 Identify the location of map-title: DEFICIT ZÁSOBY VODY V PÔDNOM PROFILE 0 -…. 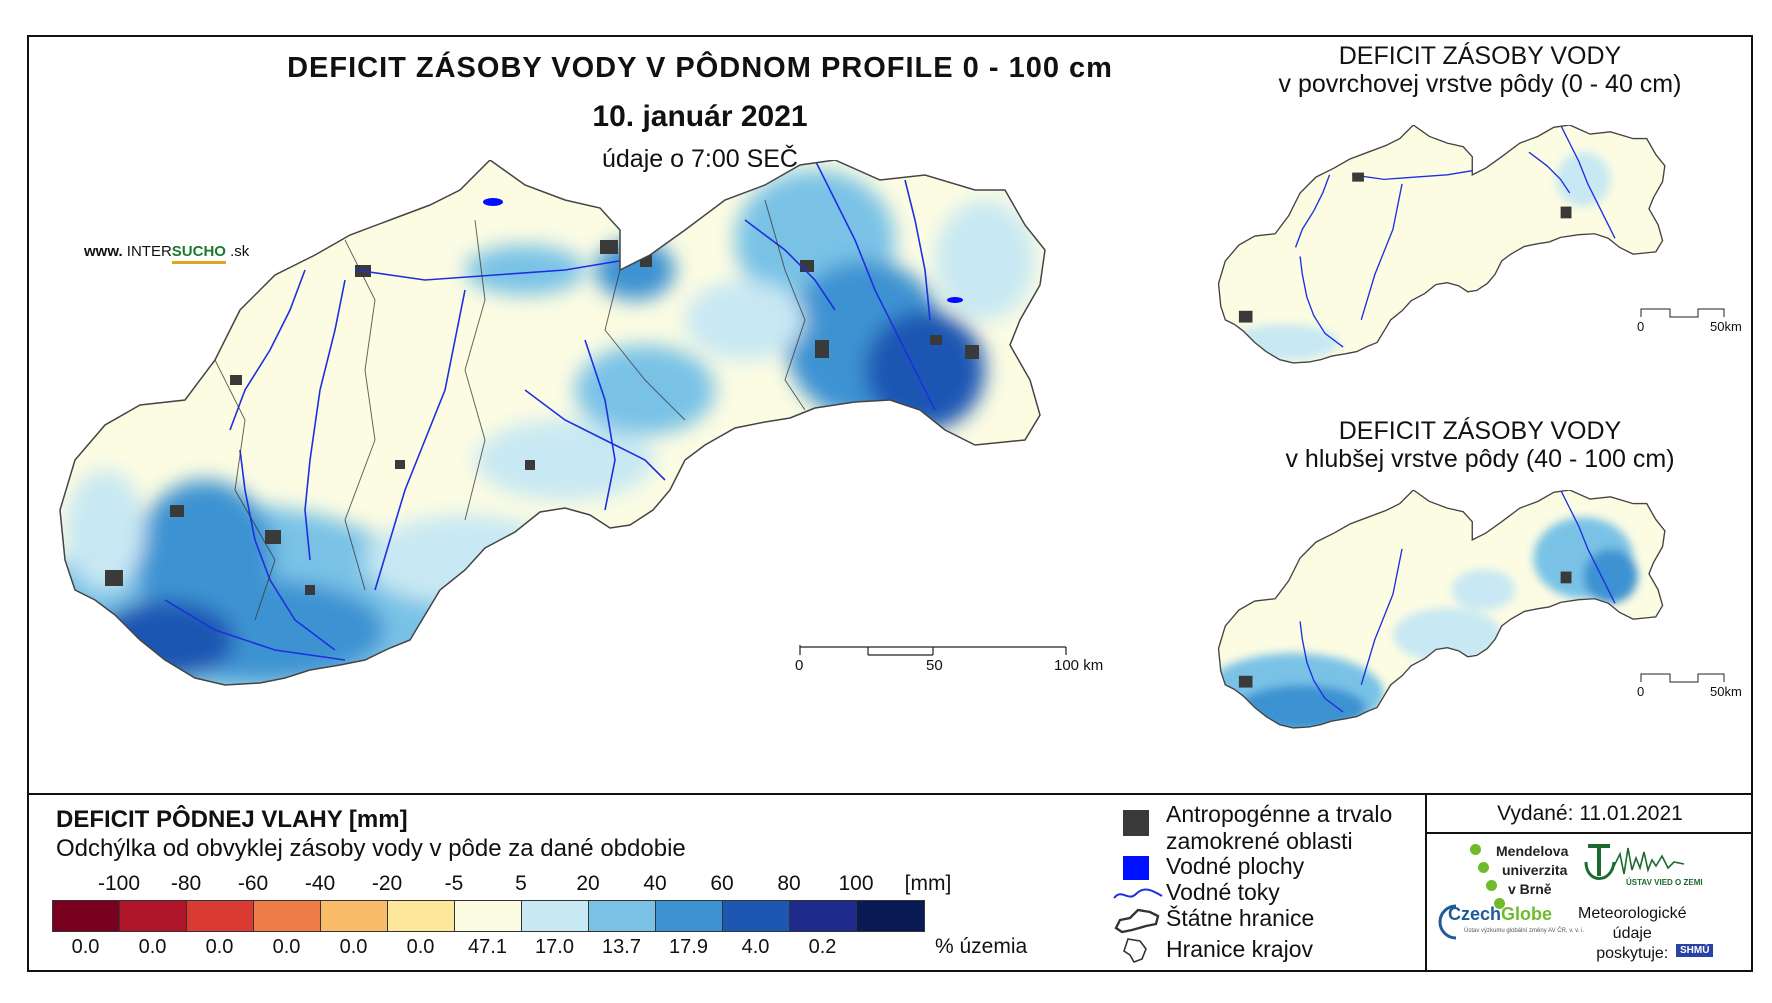
(700, 68).